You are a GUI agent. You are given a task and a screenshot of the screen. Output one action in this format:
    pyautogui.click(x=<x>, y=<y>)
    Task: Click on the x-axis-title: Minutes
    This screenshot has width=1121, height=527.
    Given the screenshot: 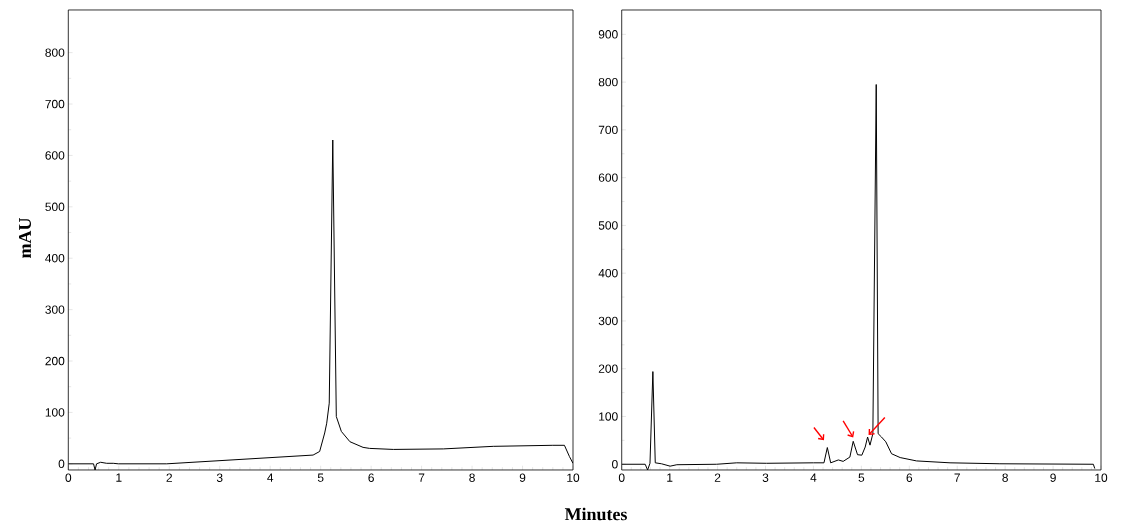 What is the action you would take?
    pyautogui.click(x=595, y=514)
    